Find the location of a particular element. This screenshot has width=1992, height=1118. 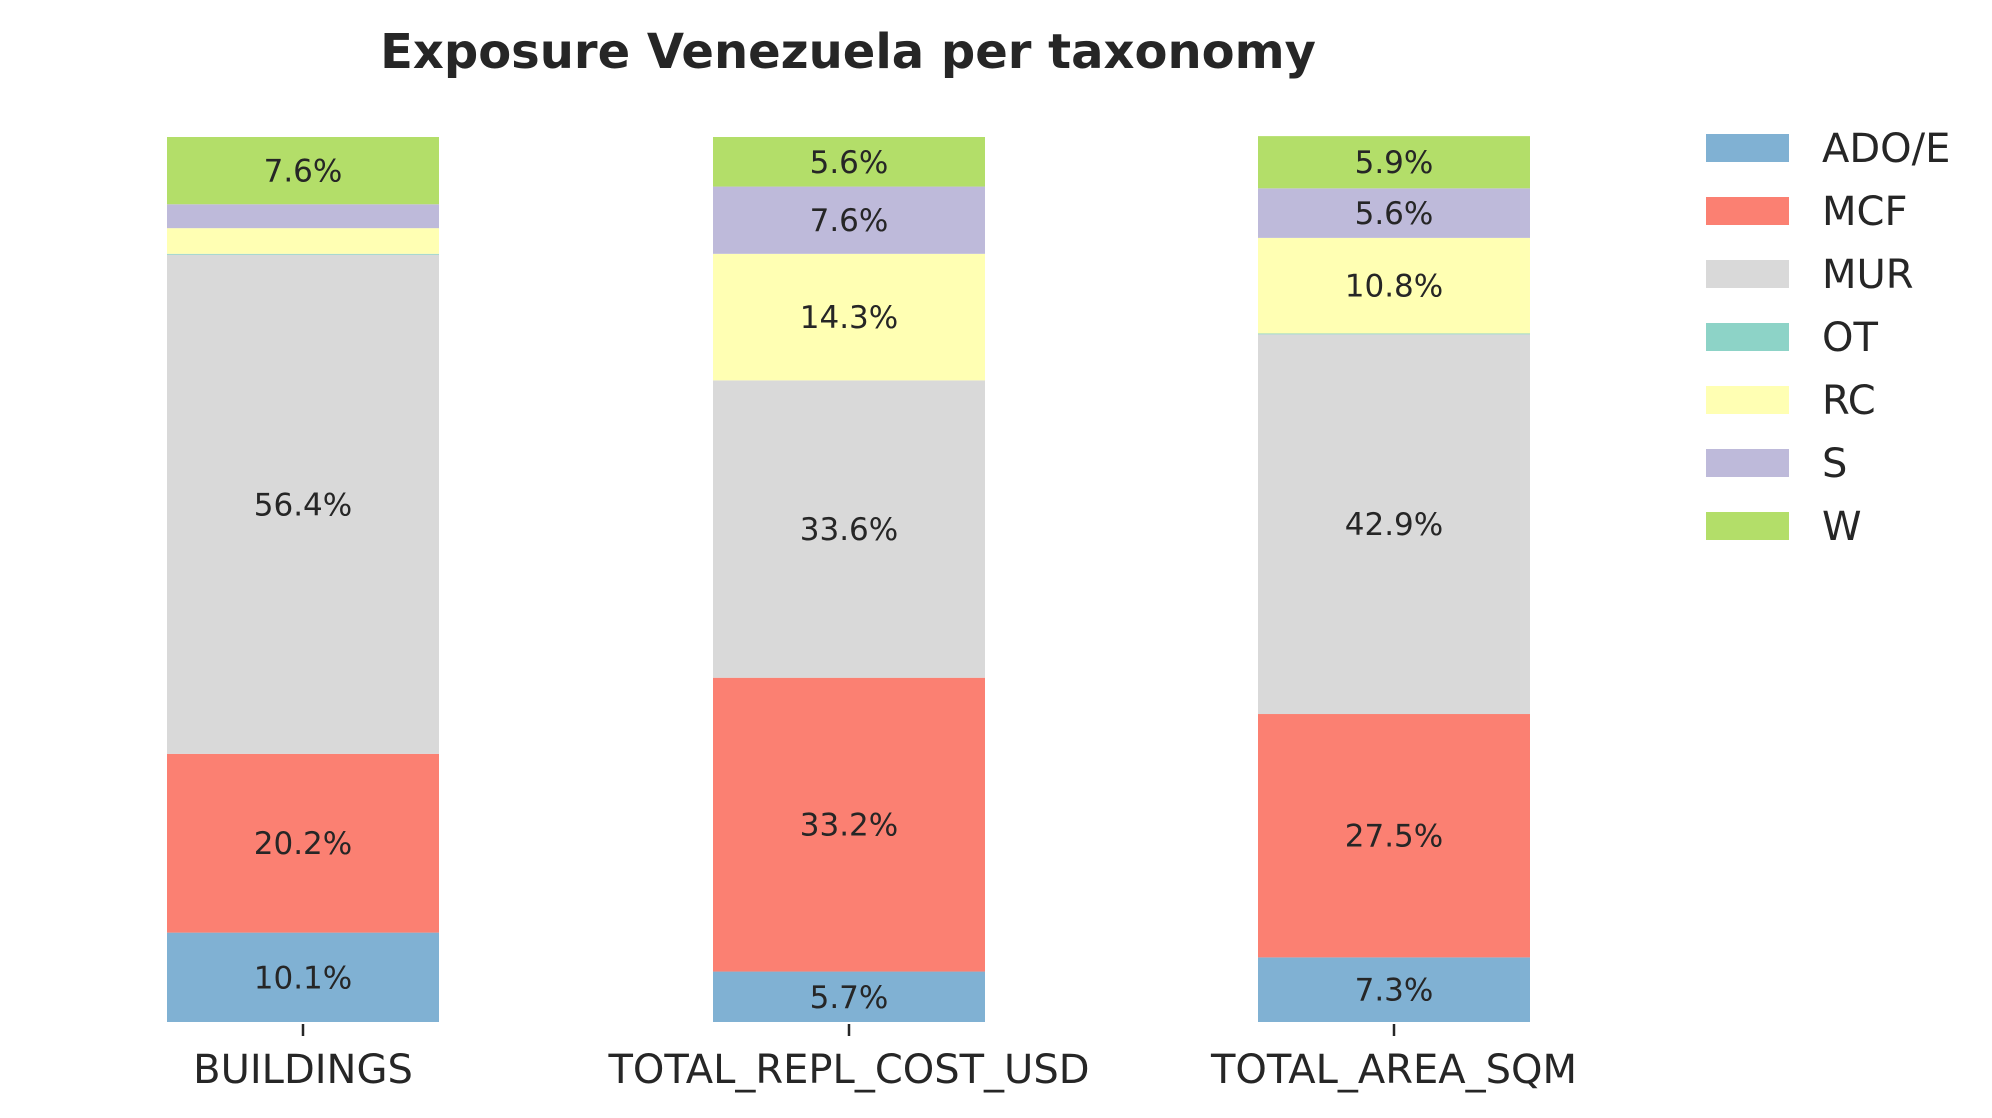

data-label-w-3: 5.9% is located at coordinates (1394, 163).